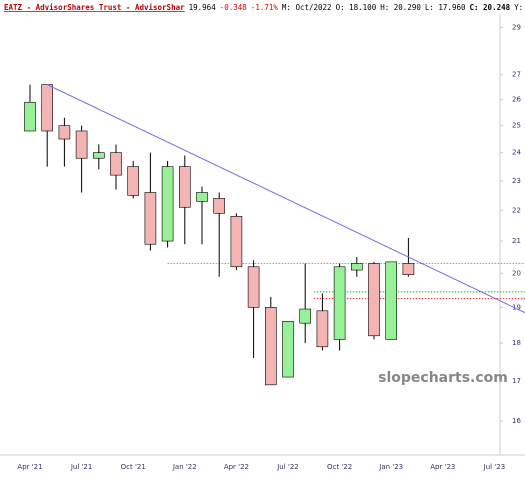 The width and height of the screenshot is (525, 480). Describe the element at coordinates (519, 7) in the screenshot. I see `header-item: Y: 28.055` at that location.